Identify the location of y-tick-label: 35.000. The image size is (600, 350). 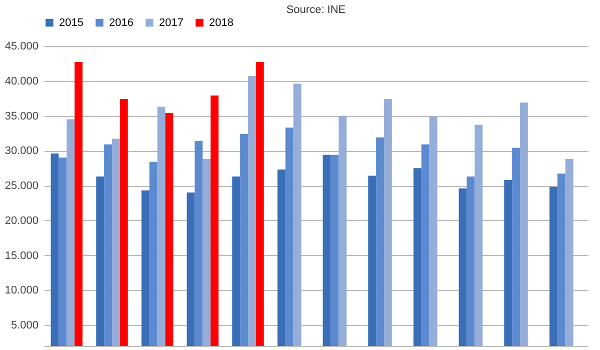
(21, 116).